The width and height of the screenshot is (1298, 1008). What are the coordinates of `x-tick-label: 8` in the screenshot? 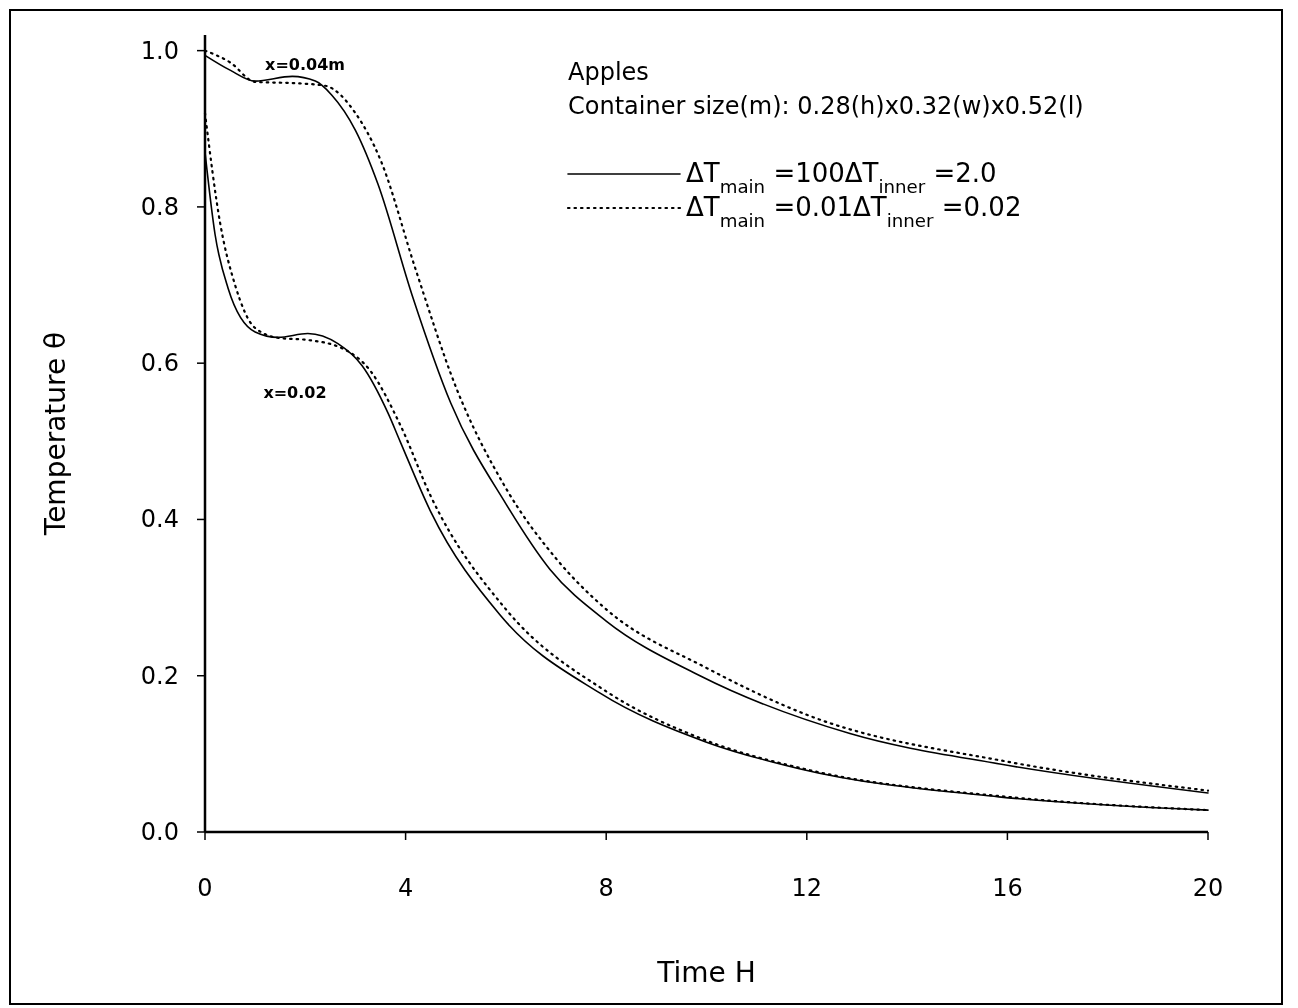 It's located at (606, 888).